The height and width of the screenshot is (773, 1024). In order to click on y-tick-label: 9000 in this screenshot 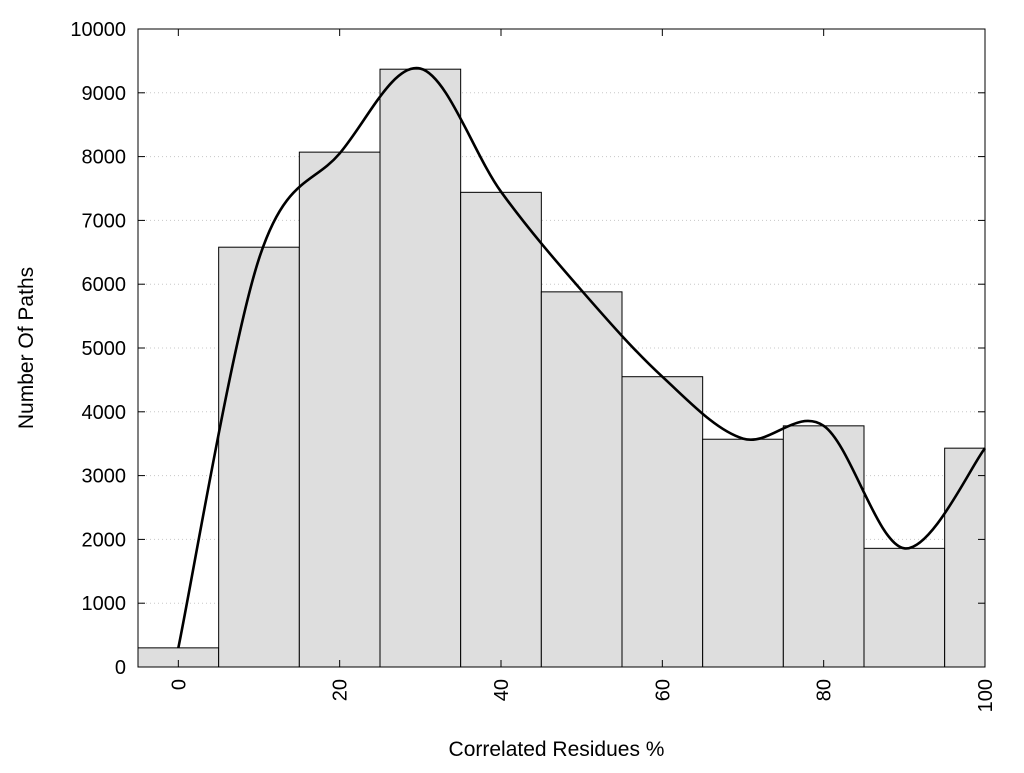, I will do `click(104, 94)`.